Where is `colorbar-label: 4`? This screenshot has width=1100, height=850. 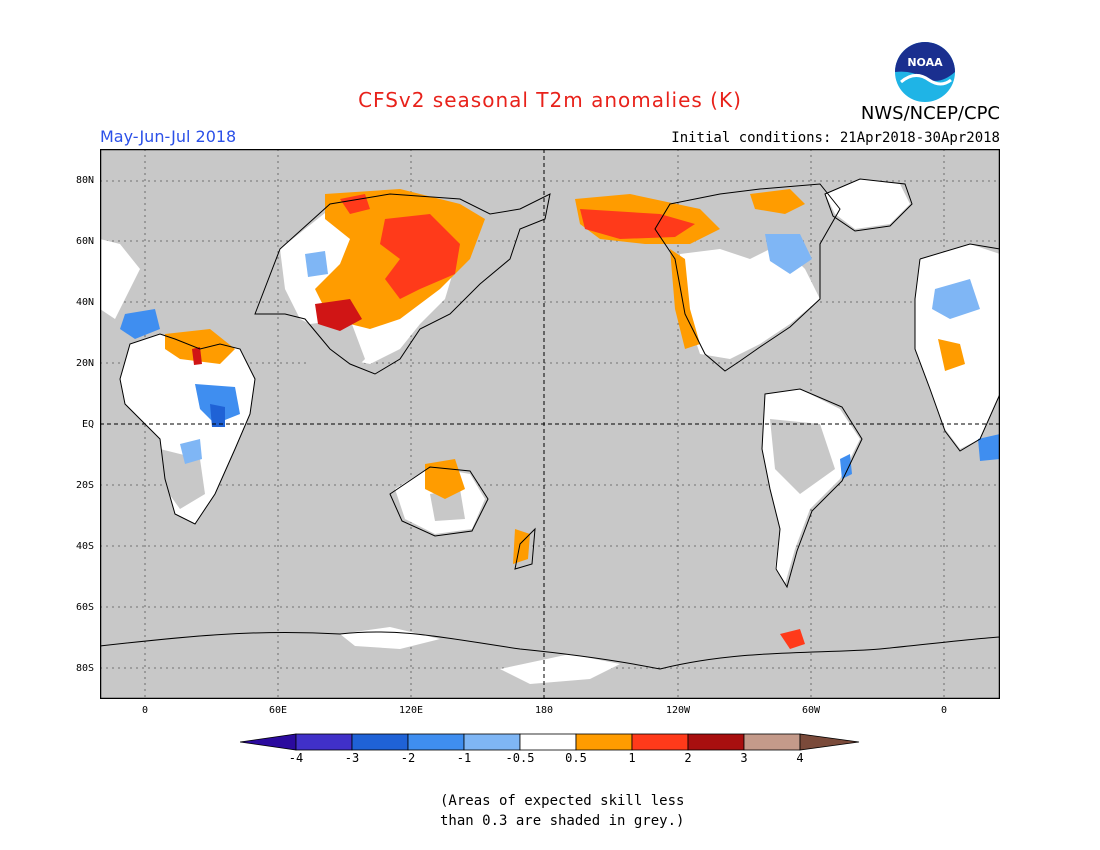
colorbar-label: 4 is located at coordinates (800, 758).